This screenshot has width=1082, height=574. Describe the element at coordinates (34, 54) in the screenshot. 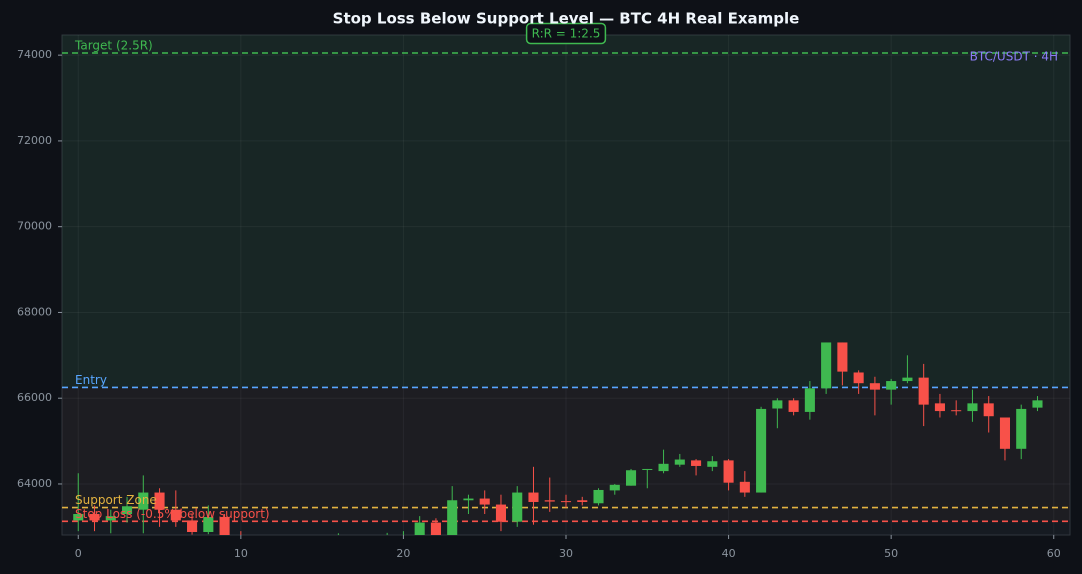

I see `y-tick-label: 74000` at that location.